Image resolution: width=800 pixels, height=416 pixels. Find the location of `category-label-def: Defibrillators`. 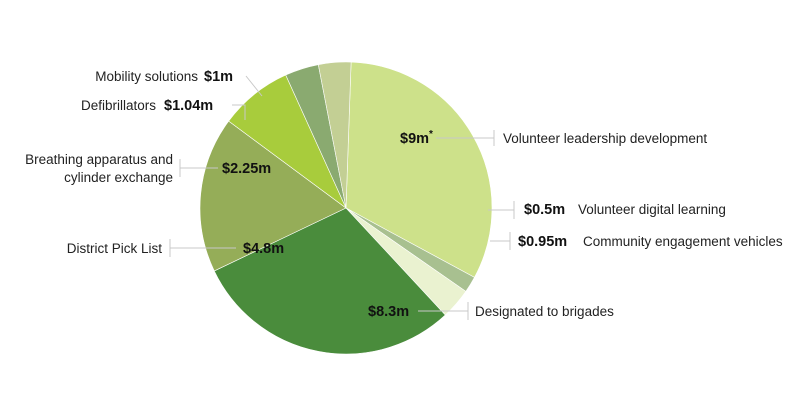

category-label-def: Defibrillators is located at coordinates (118, 105).